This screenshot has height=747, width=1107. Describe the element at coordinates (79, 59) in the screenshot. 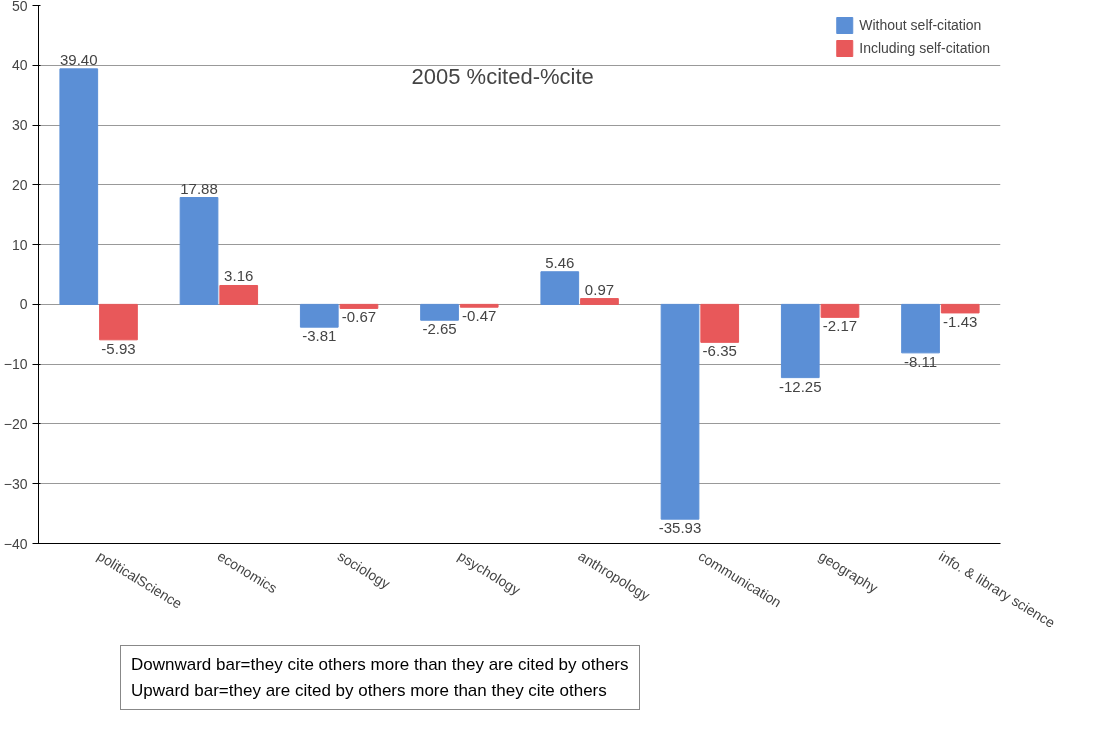

I see `data-label: 39.40` at that location.